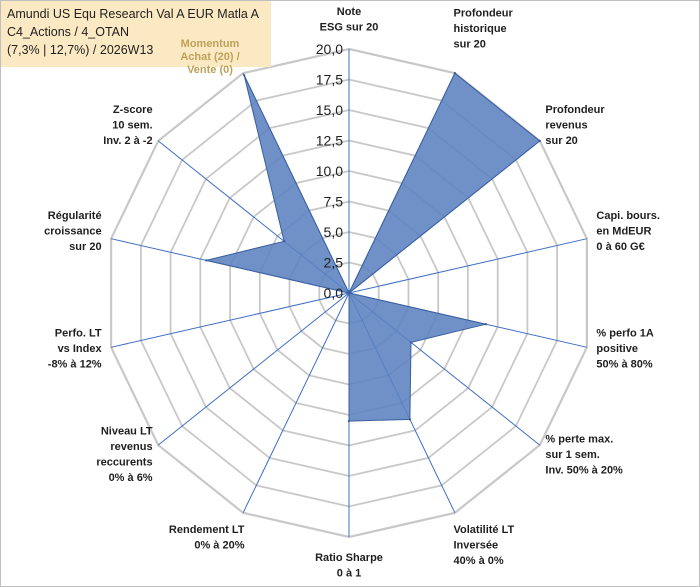  What do you see at coordinates (617, 349) in the screenshot?
I see `axis-label-line: positive` at bounding box center [617, 349].